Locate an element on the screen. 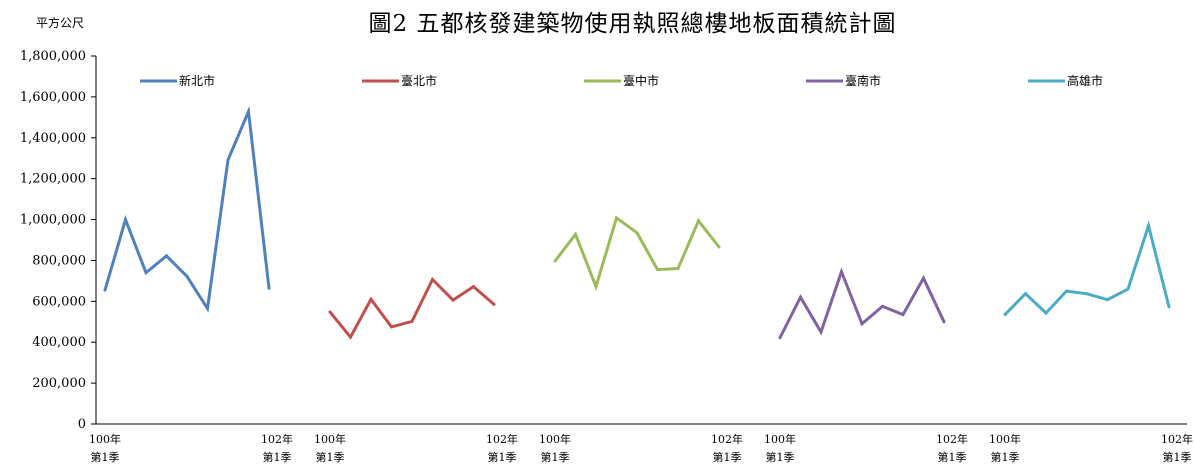 This screenshot has width=1195, height=466. y-tick-label: 600,000 is located at coordinates (59, 301).